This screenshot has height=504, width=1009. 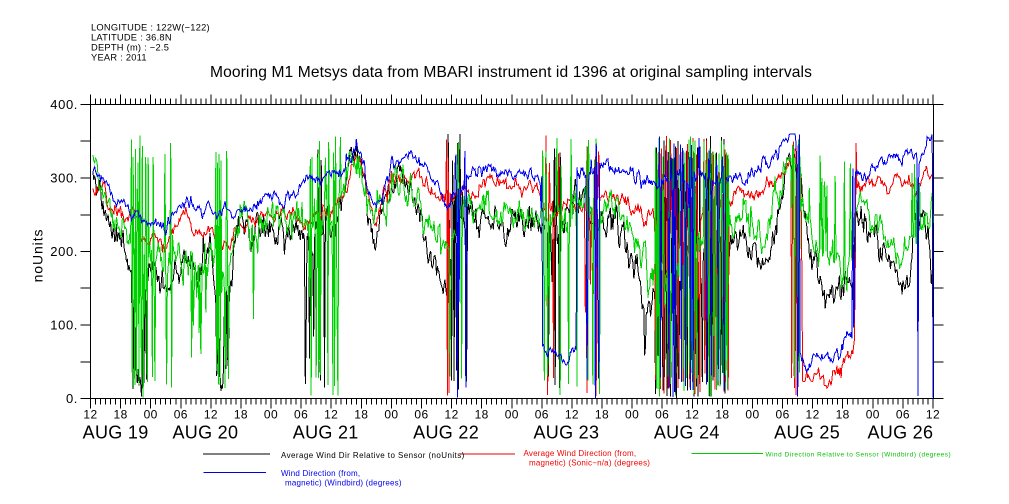 What do you see at coordinates (64, 178) in the screenshot?
I see `svg-text: 300.` at bounding box center [64, 178].